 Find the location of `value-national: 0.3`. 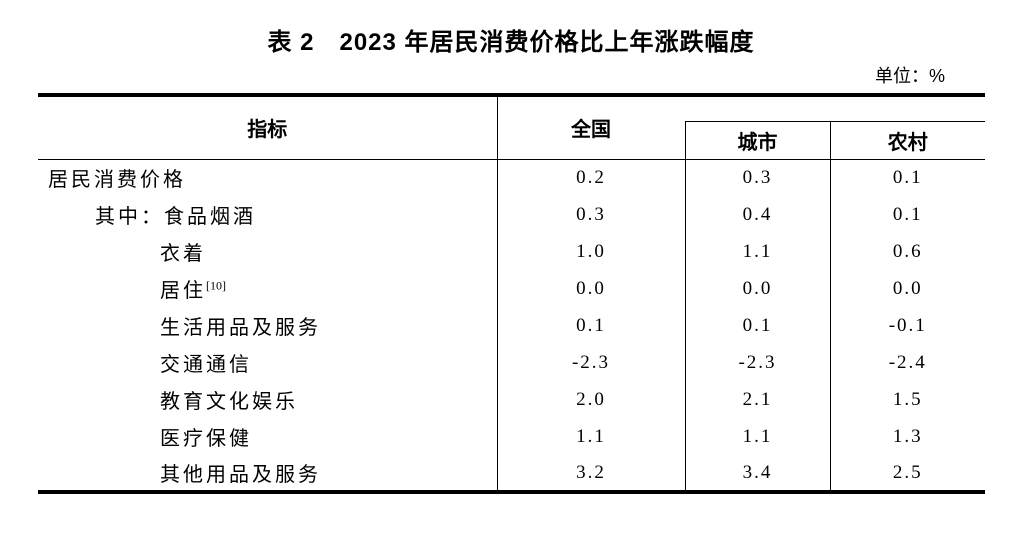

value-national: 0.3 is located at coordinates (591, 214).